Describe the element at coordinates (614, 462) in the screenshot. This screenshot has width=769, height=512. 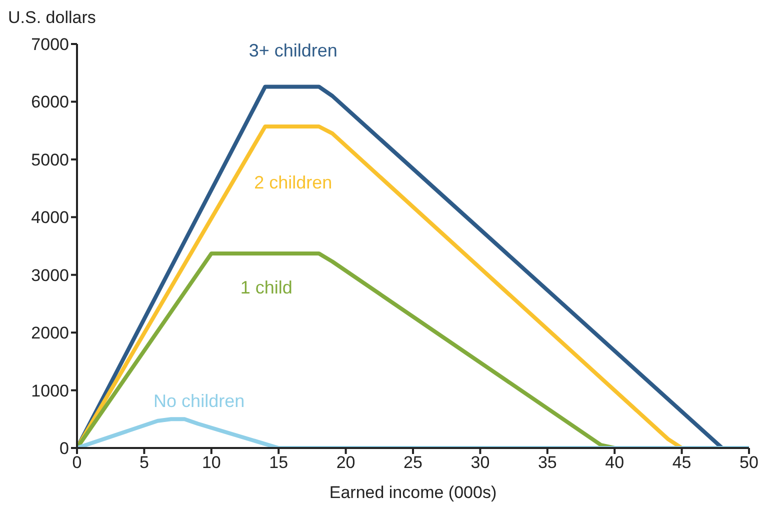
I see `x-tick-label: 40` at that location.